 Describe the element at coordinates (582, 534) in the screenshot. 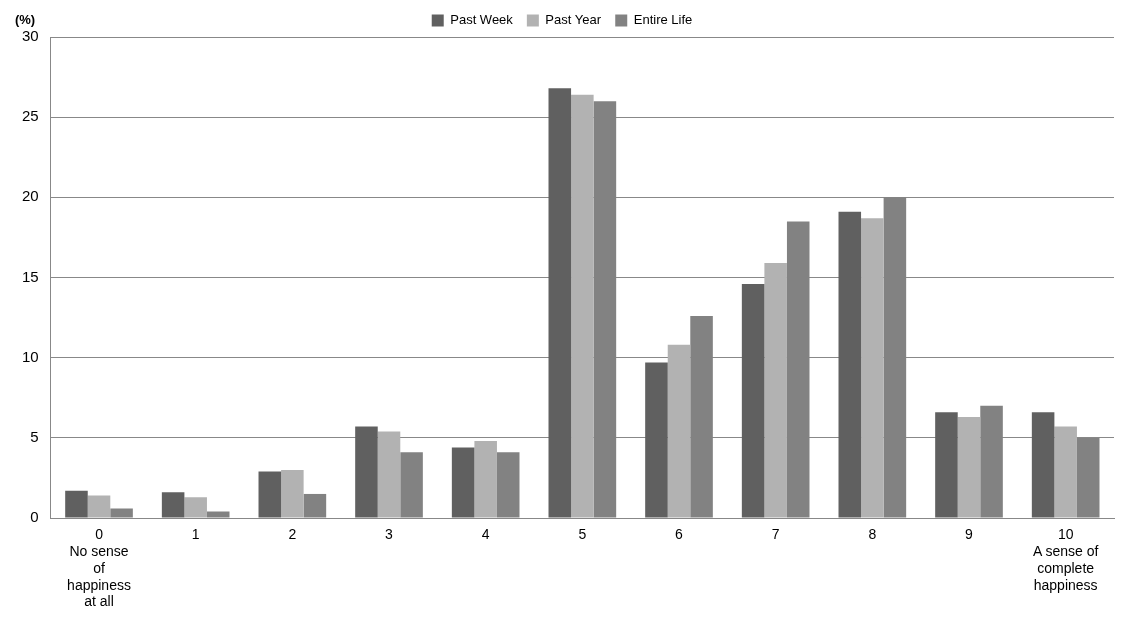

I see `x-tick-label: 5` at that location.